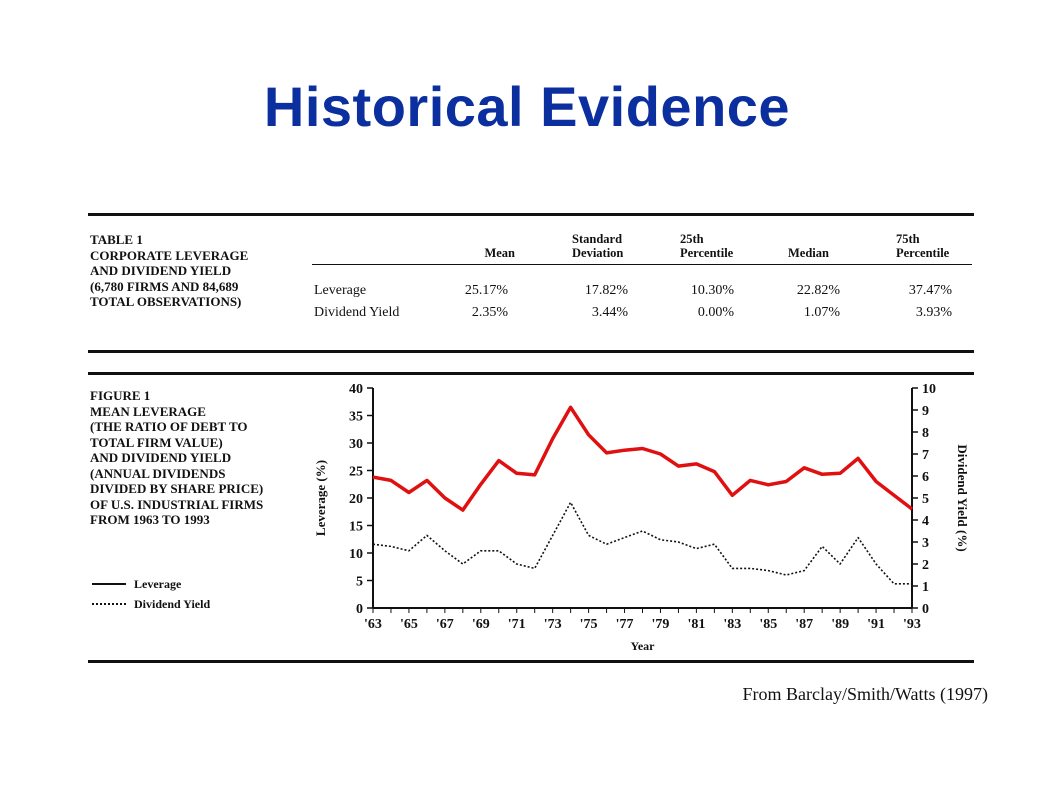  What do you see at coordinates (598, 253) in the screenshot?
I see `col-header-line2: Deviation` at bounding box center [598, 253].